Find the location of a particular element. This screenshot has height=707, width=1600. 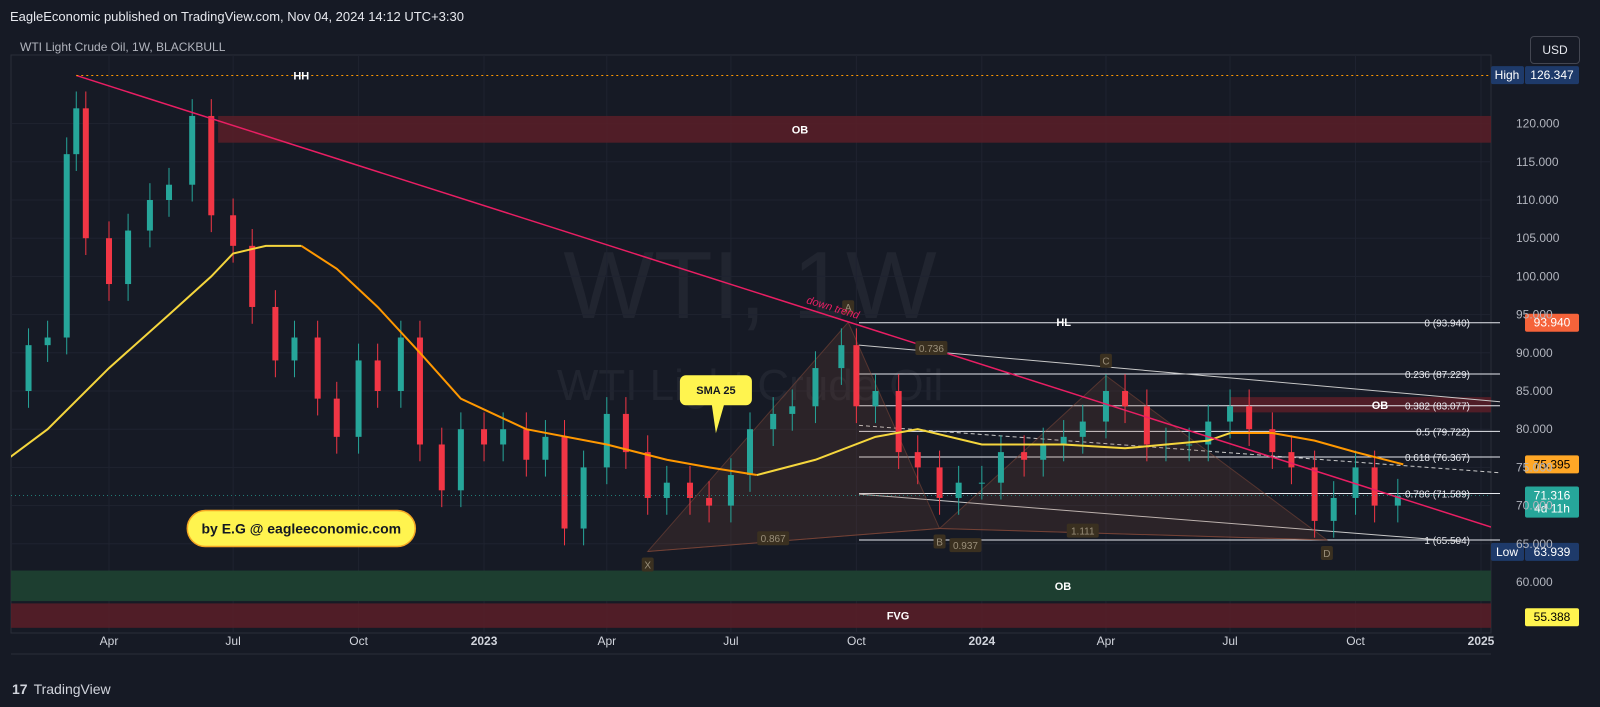

fib-level-label: 1 (65.504) is located at coordinates (1447, 541).